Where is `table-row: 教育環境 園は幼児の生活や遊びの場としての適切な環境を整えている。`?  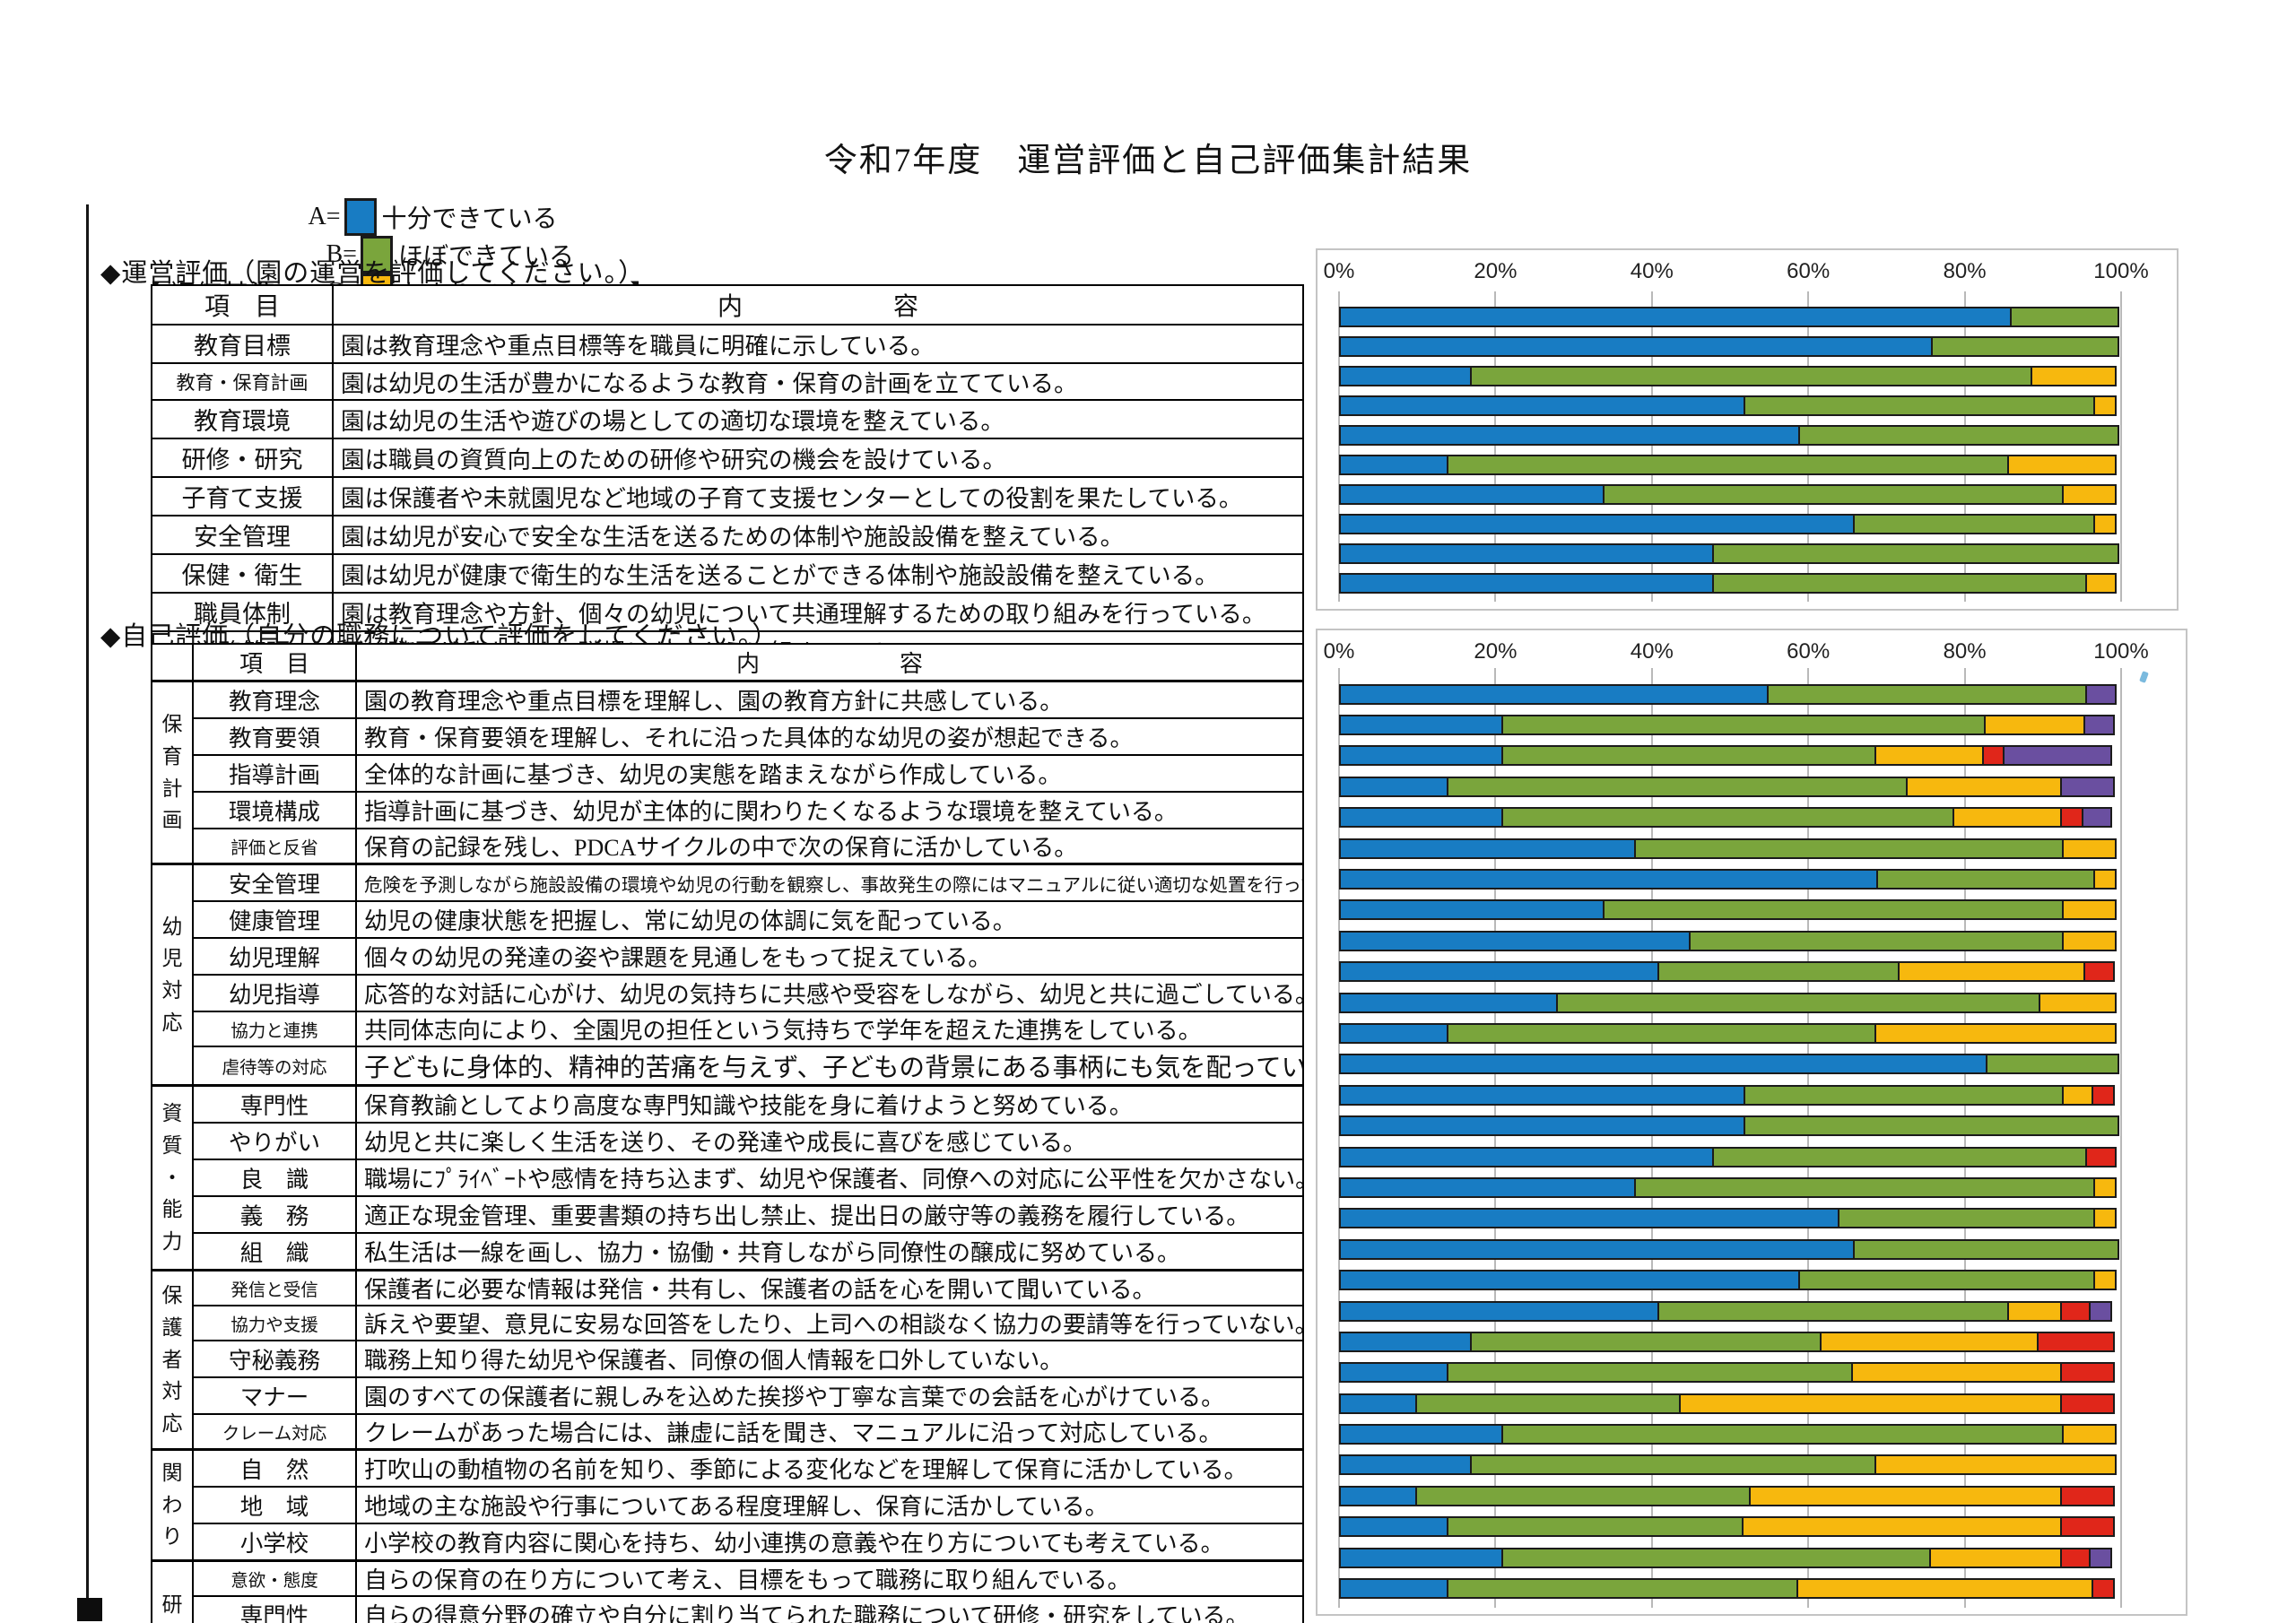 table-row: 教育環境 園は幼児の生活や遊びの場としての適切な環境を整えている。 is located at coordinates (727, 419).